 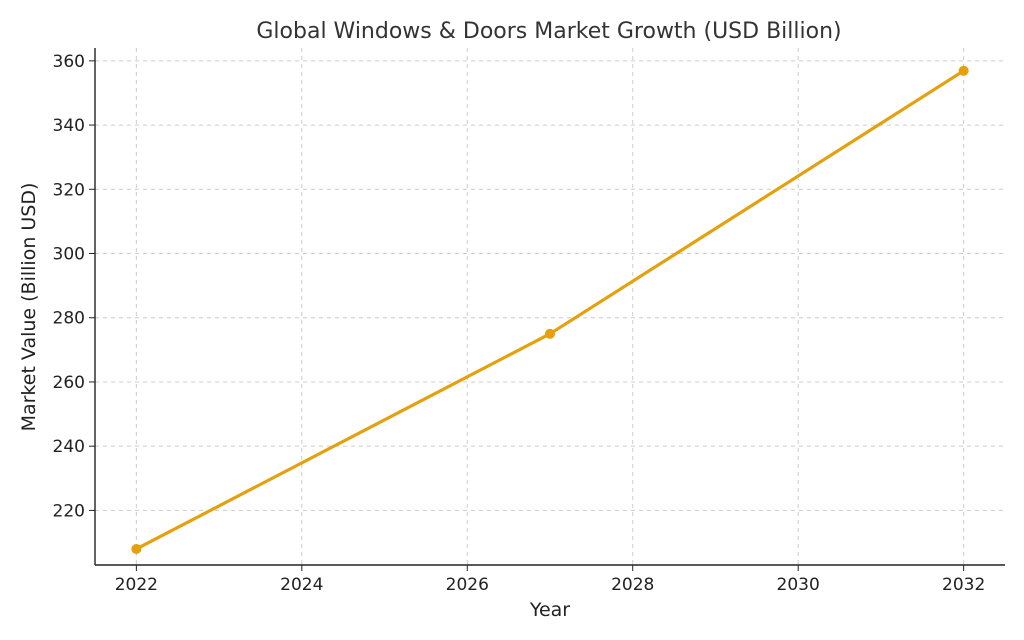 I want to click on y-tick-label: 340, so click(x=69, y=126).